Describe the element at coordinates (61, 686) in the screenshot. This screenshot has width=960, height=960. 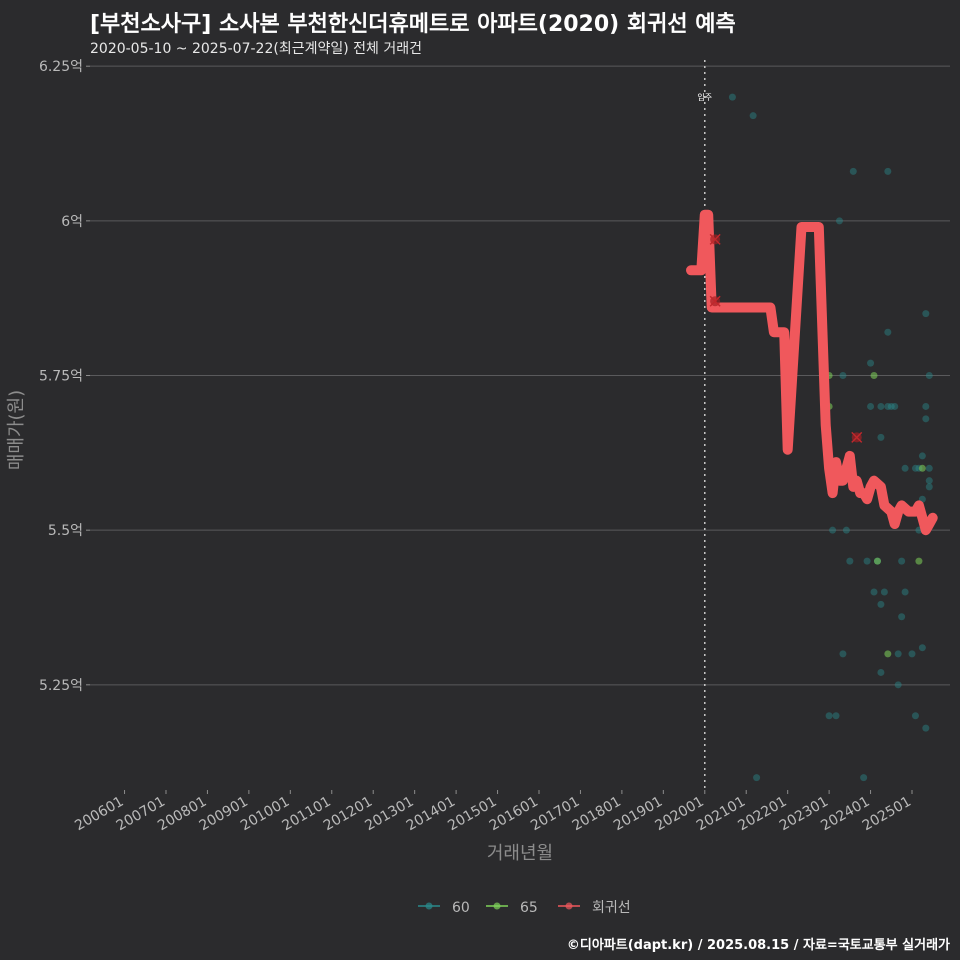
I see `y-tick-label: 5.25억` at that location.